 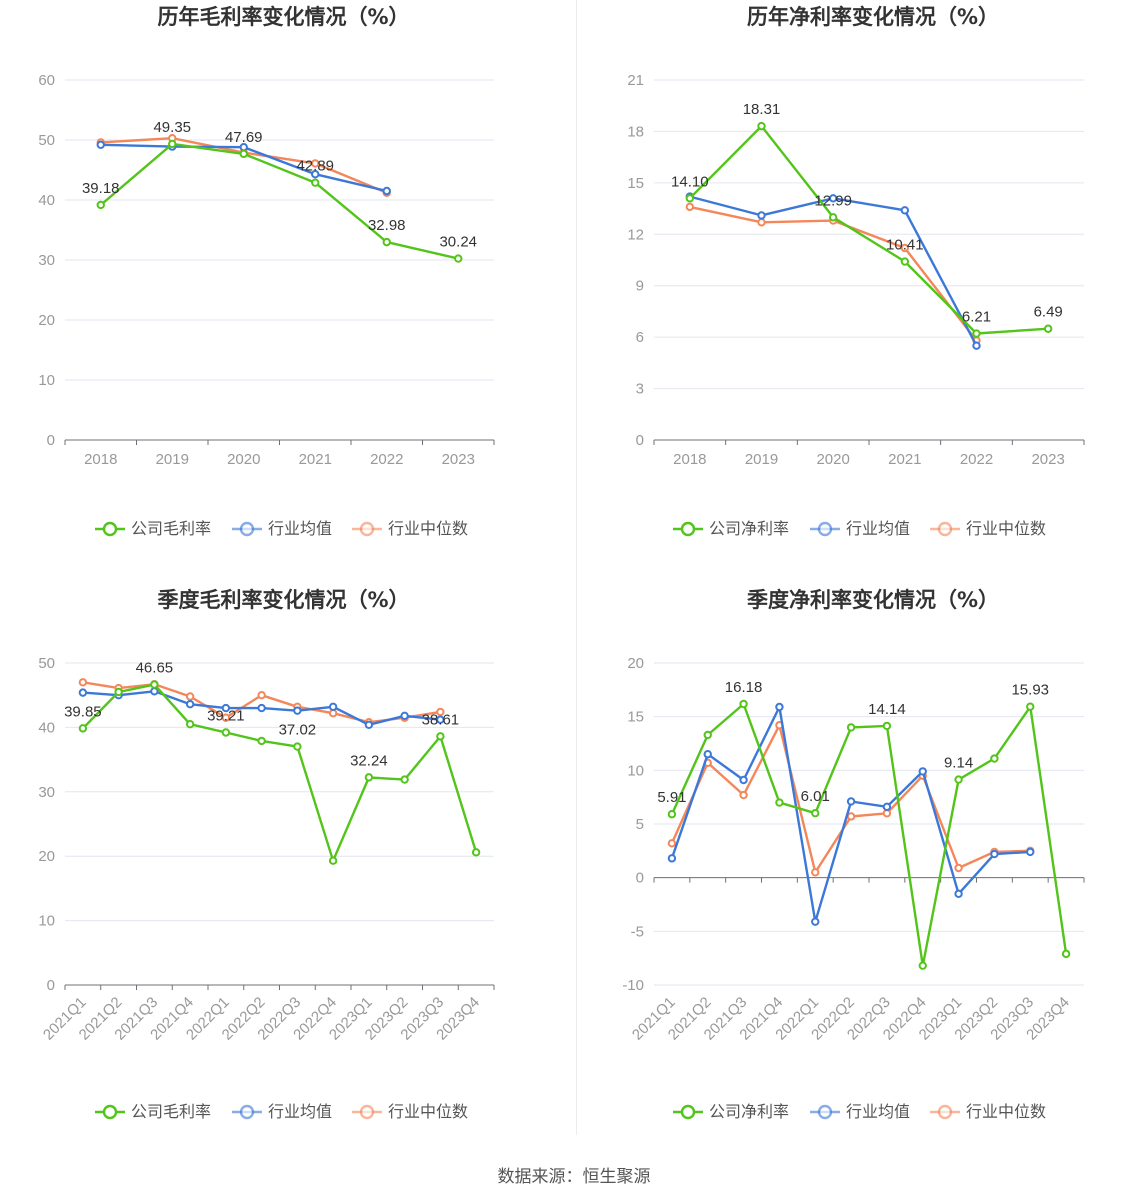 I want to click on data-label: 6.01, so click(x=815, y=796).